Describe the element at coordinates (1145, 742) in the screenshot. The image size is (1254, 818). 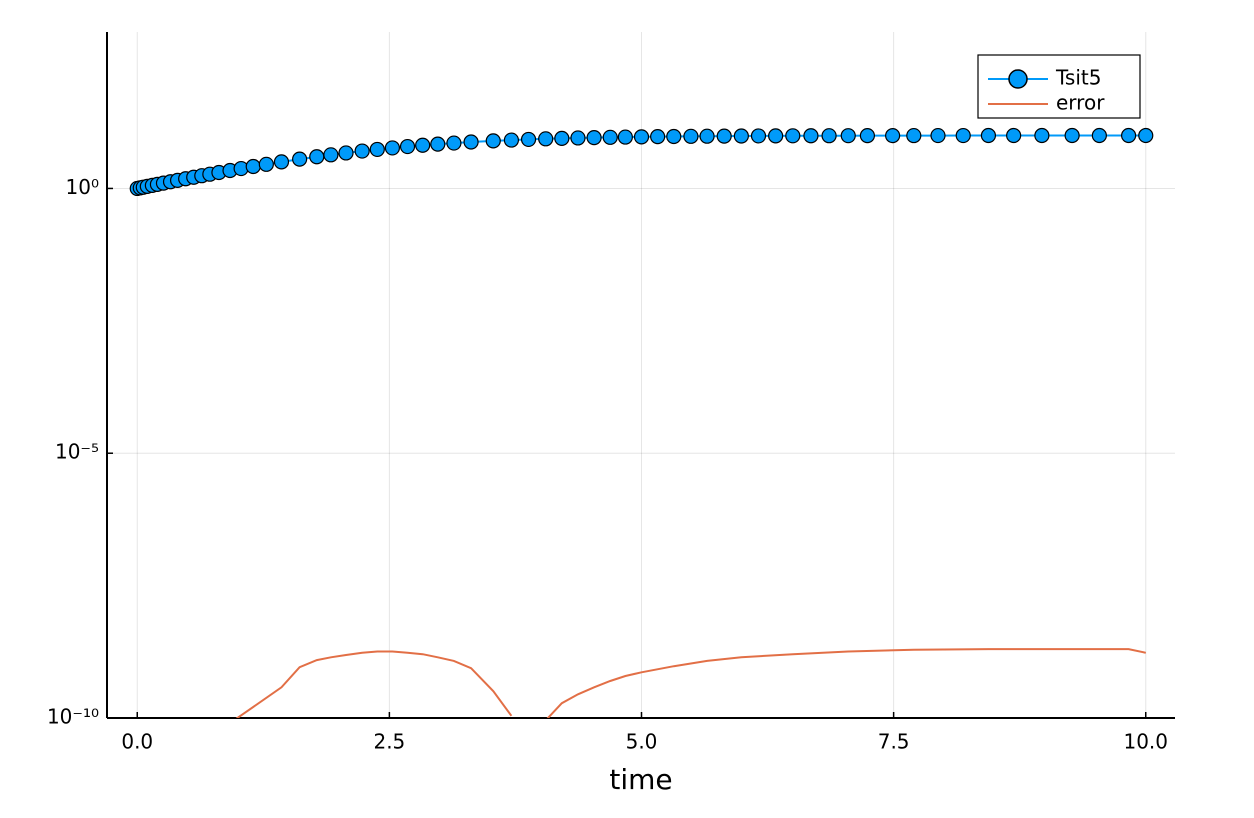
I see `x-tick-label: 10.0` at that location.